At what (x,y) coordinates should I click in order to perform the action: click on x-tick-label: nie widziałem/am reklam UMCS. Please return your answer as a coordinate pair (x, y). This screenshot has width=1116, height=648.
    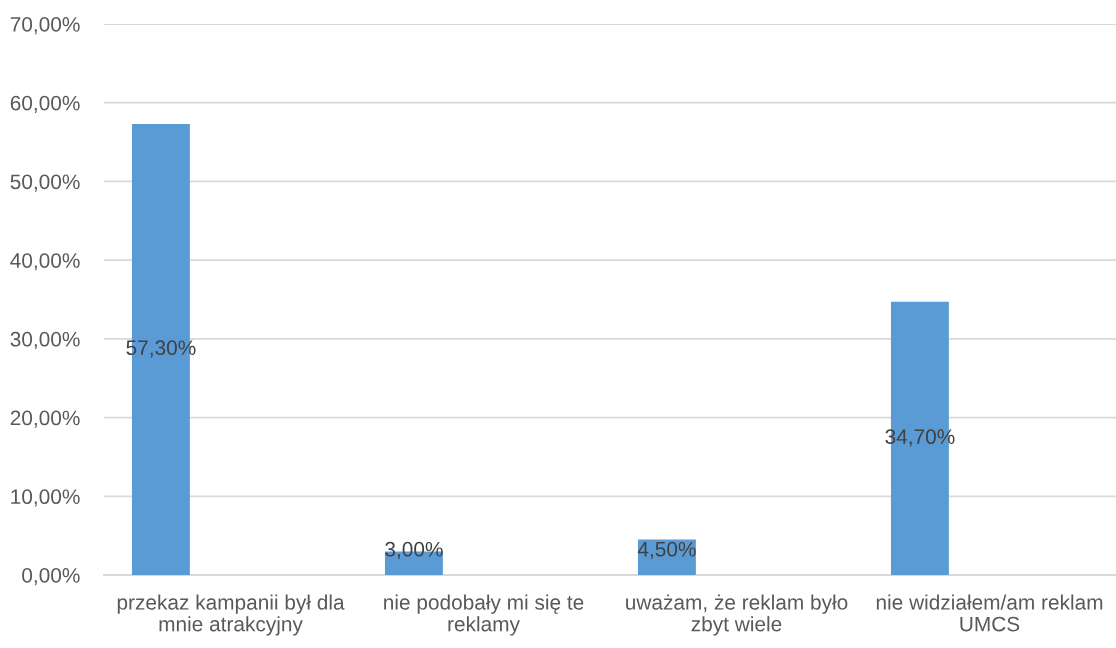
    Looking at the image, I should click on (989, 613).